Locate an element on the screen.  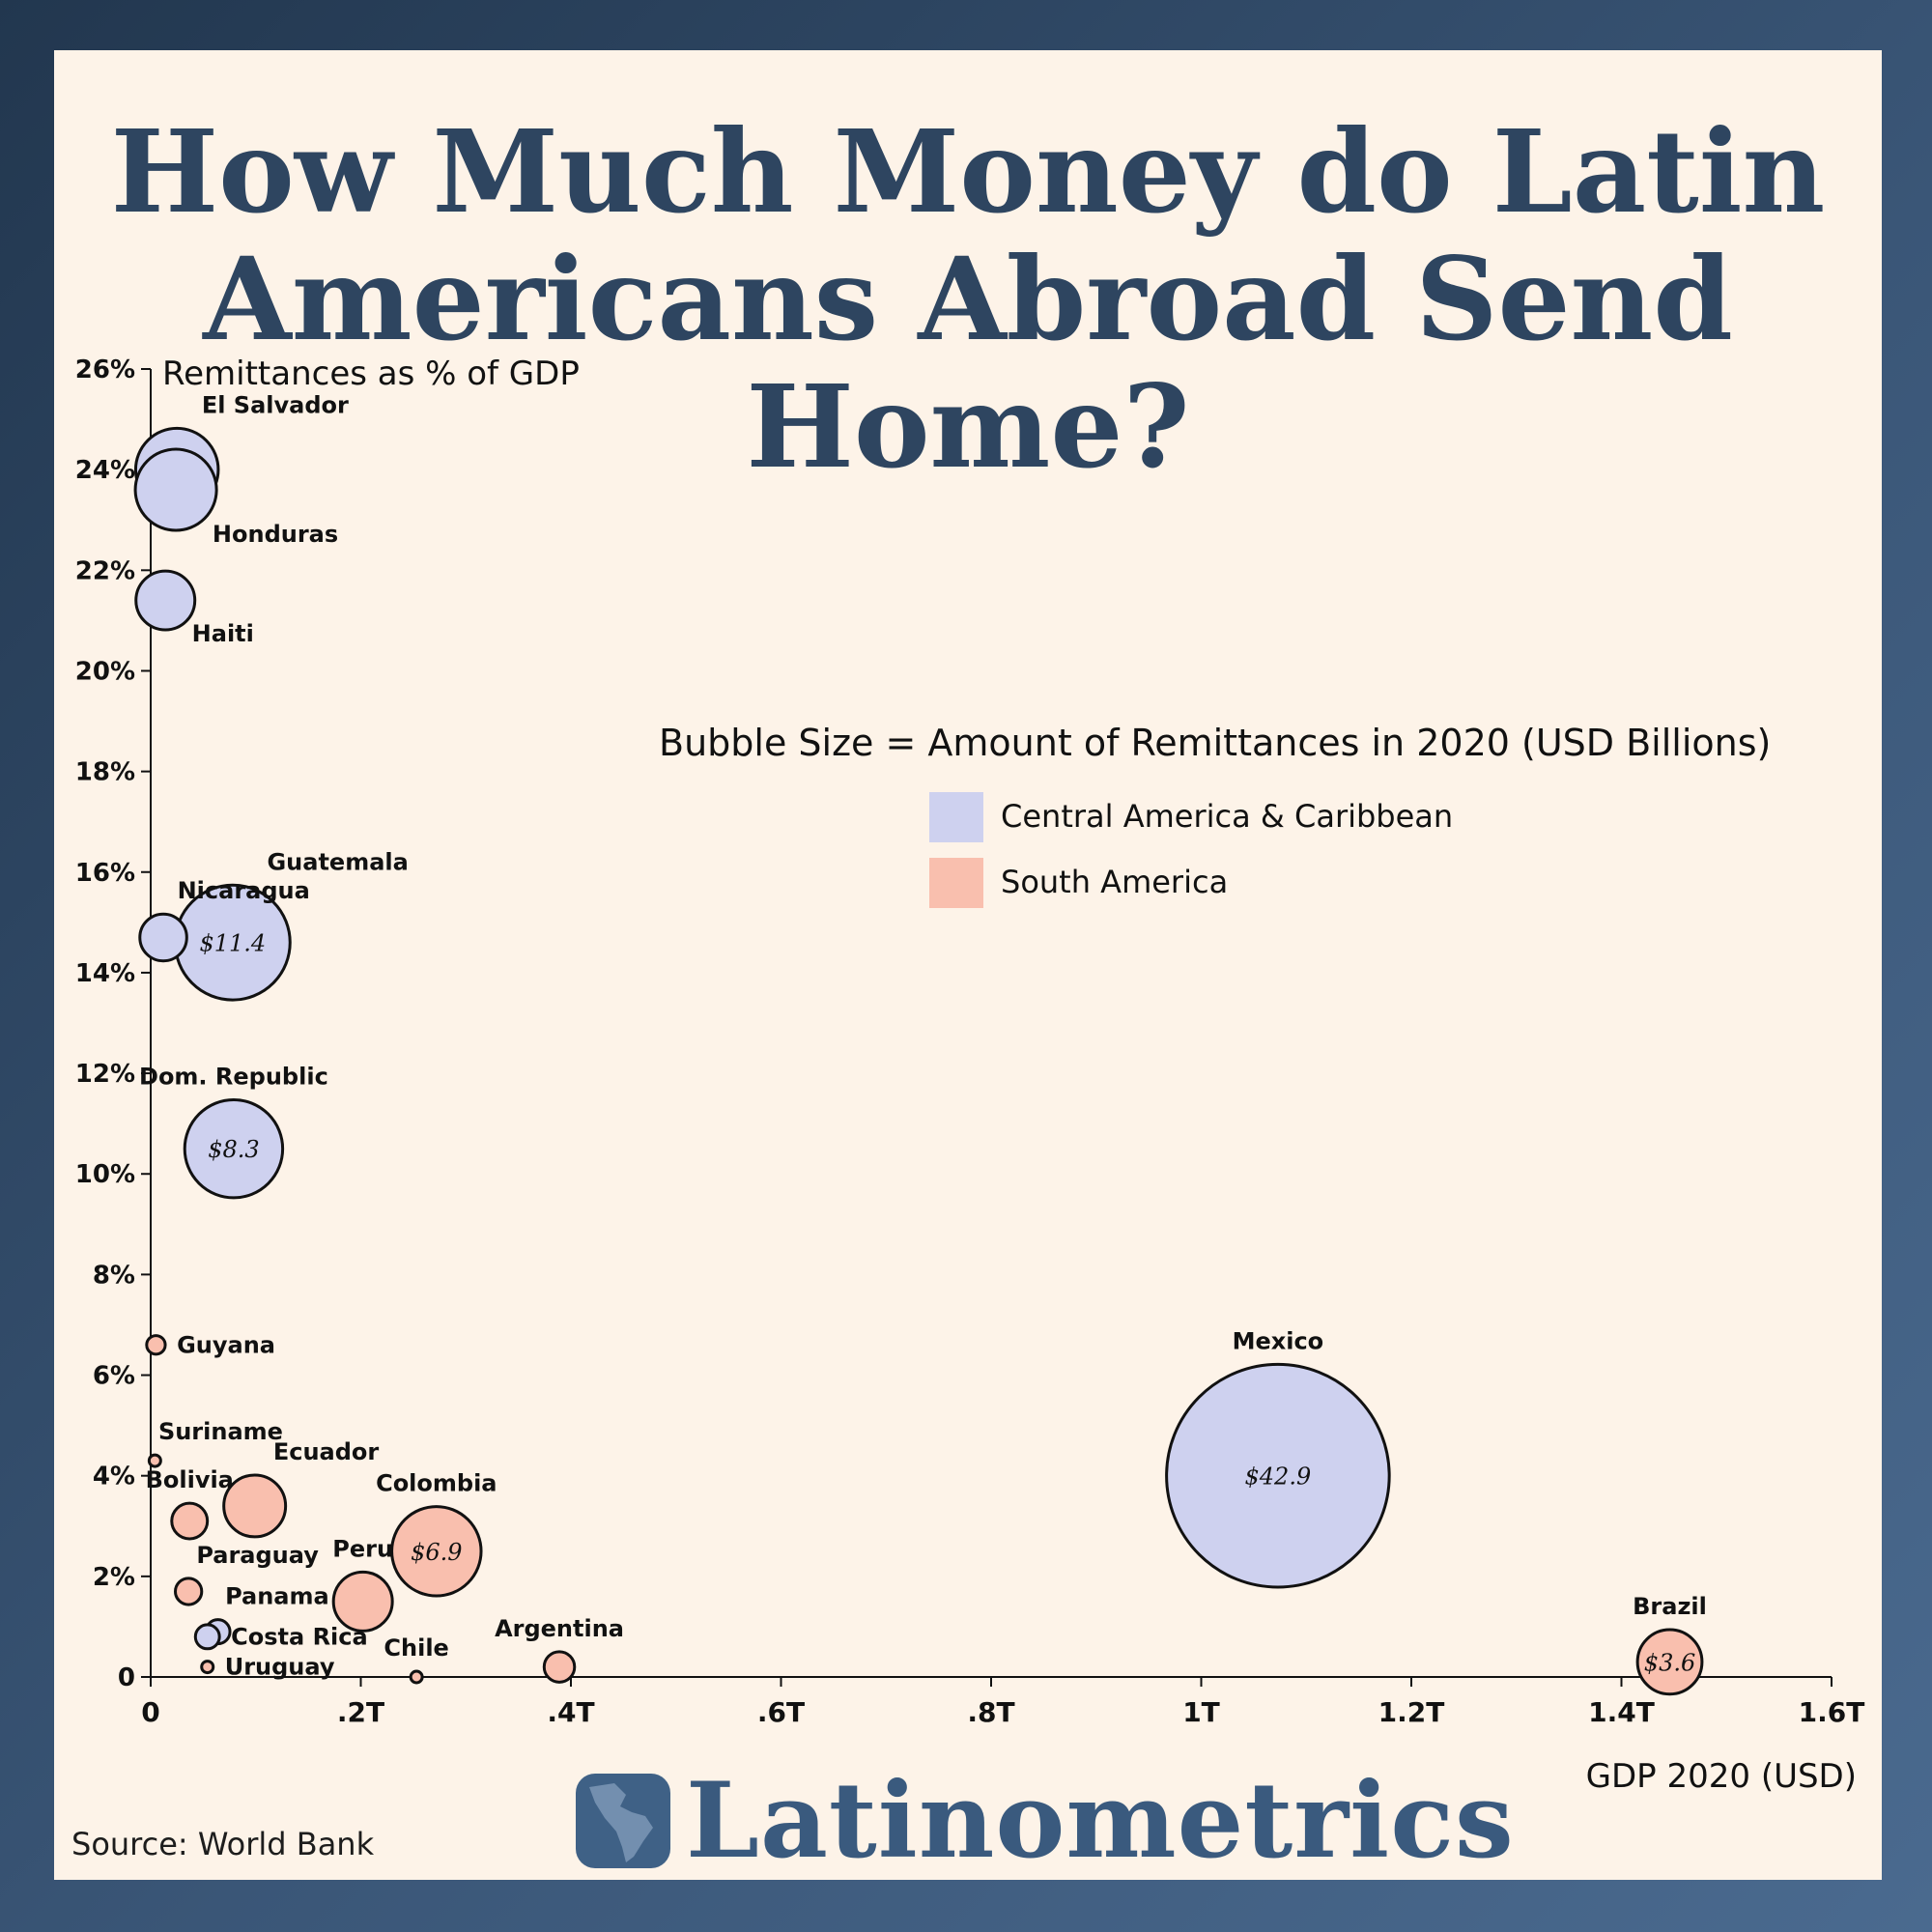
y-axis-title: Remittances as % of GDP is located at coordinates (371, 374).